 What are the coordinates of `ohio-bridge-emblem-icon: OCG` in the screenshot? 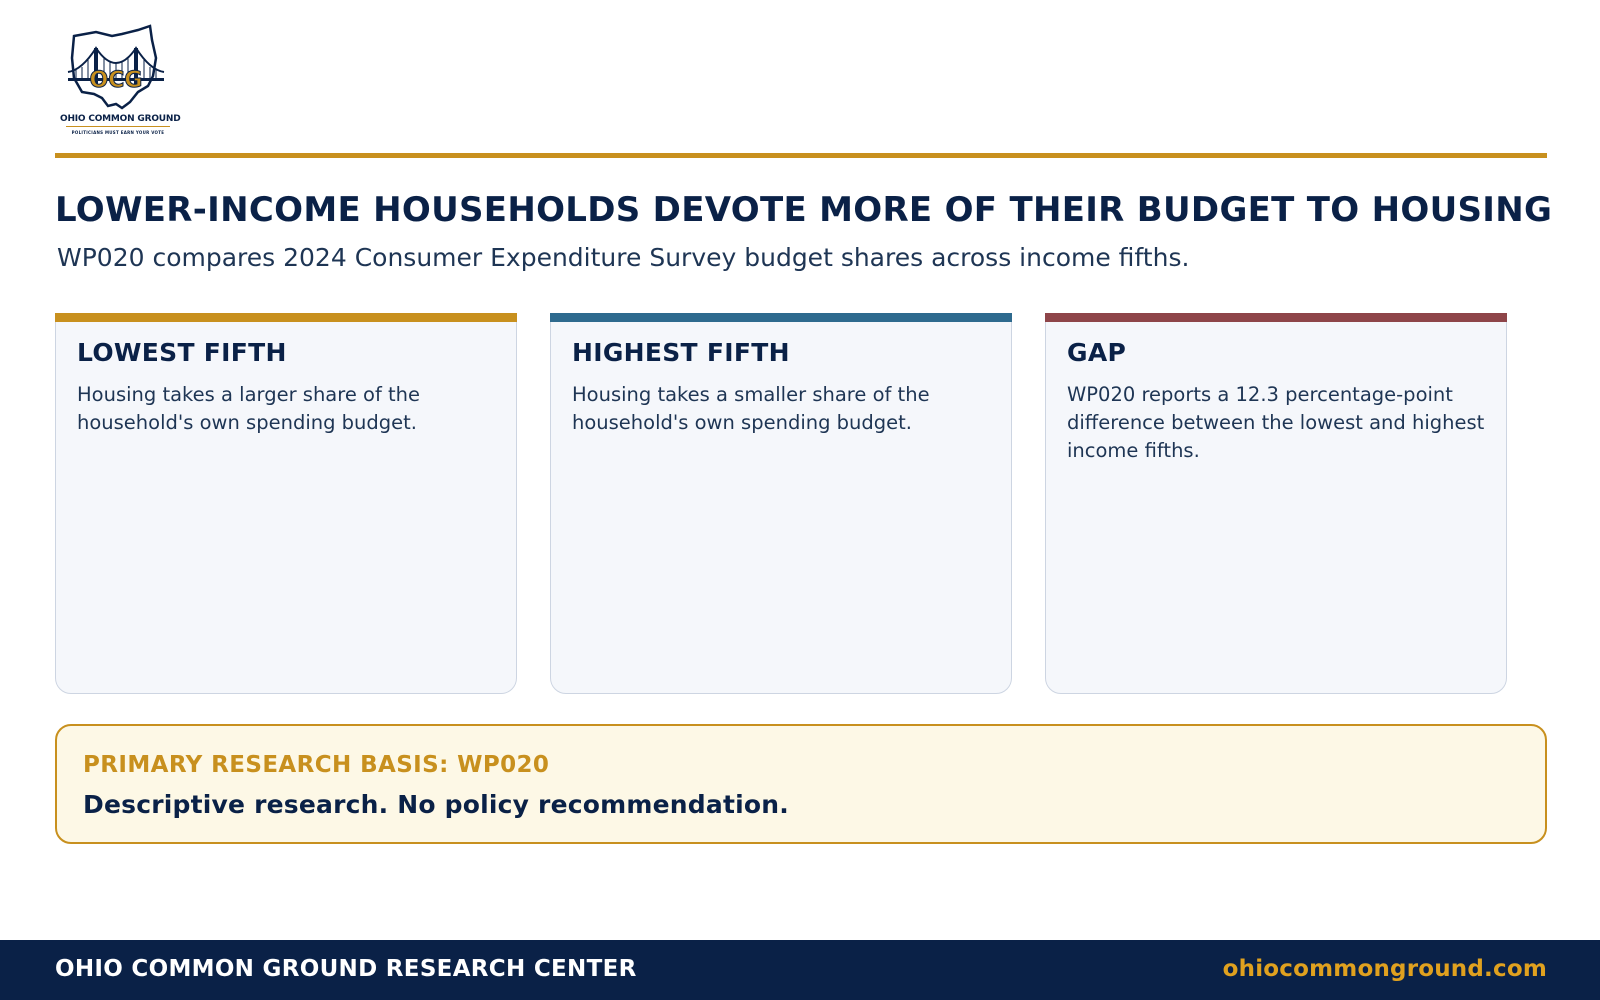 It's located at (116, 67).